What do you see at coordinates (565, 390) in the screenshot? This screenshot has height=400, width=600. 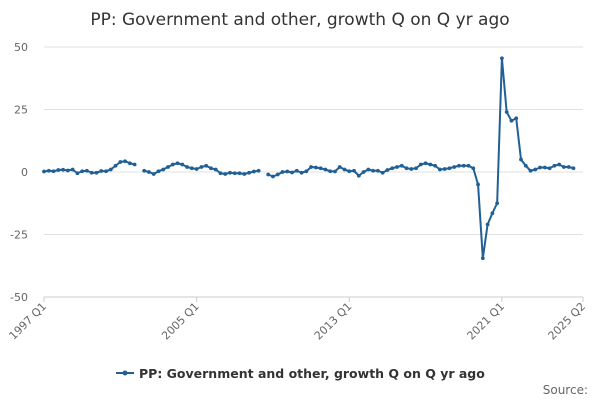 I see `source-label: Source:` at bounding box center [565, 390].